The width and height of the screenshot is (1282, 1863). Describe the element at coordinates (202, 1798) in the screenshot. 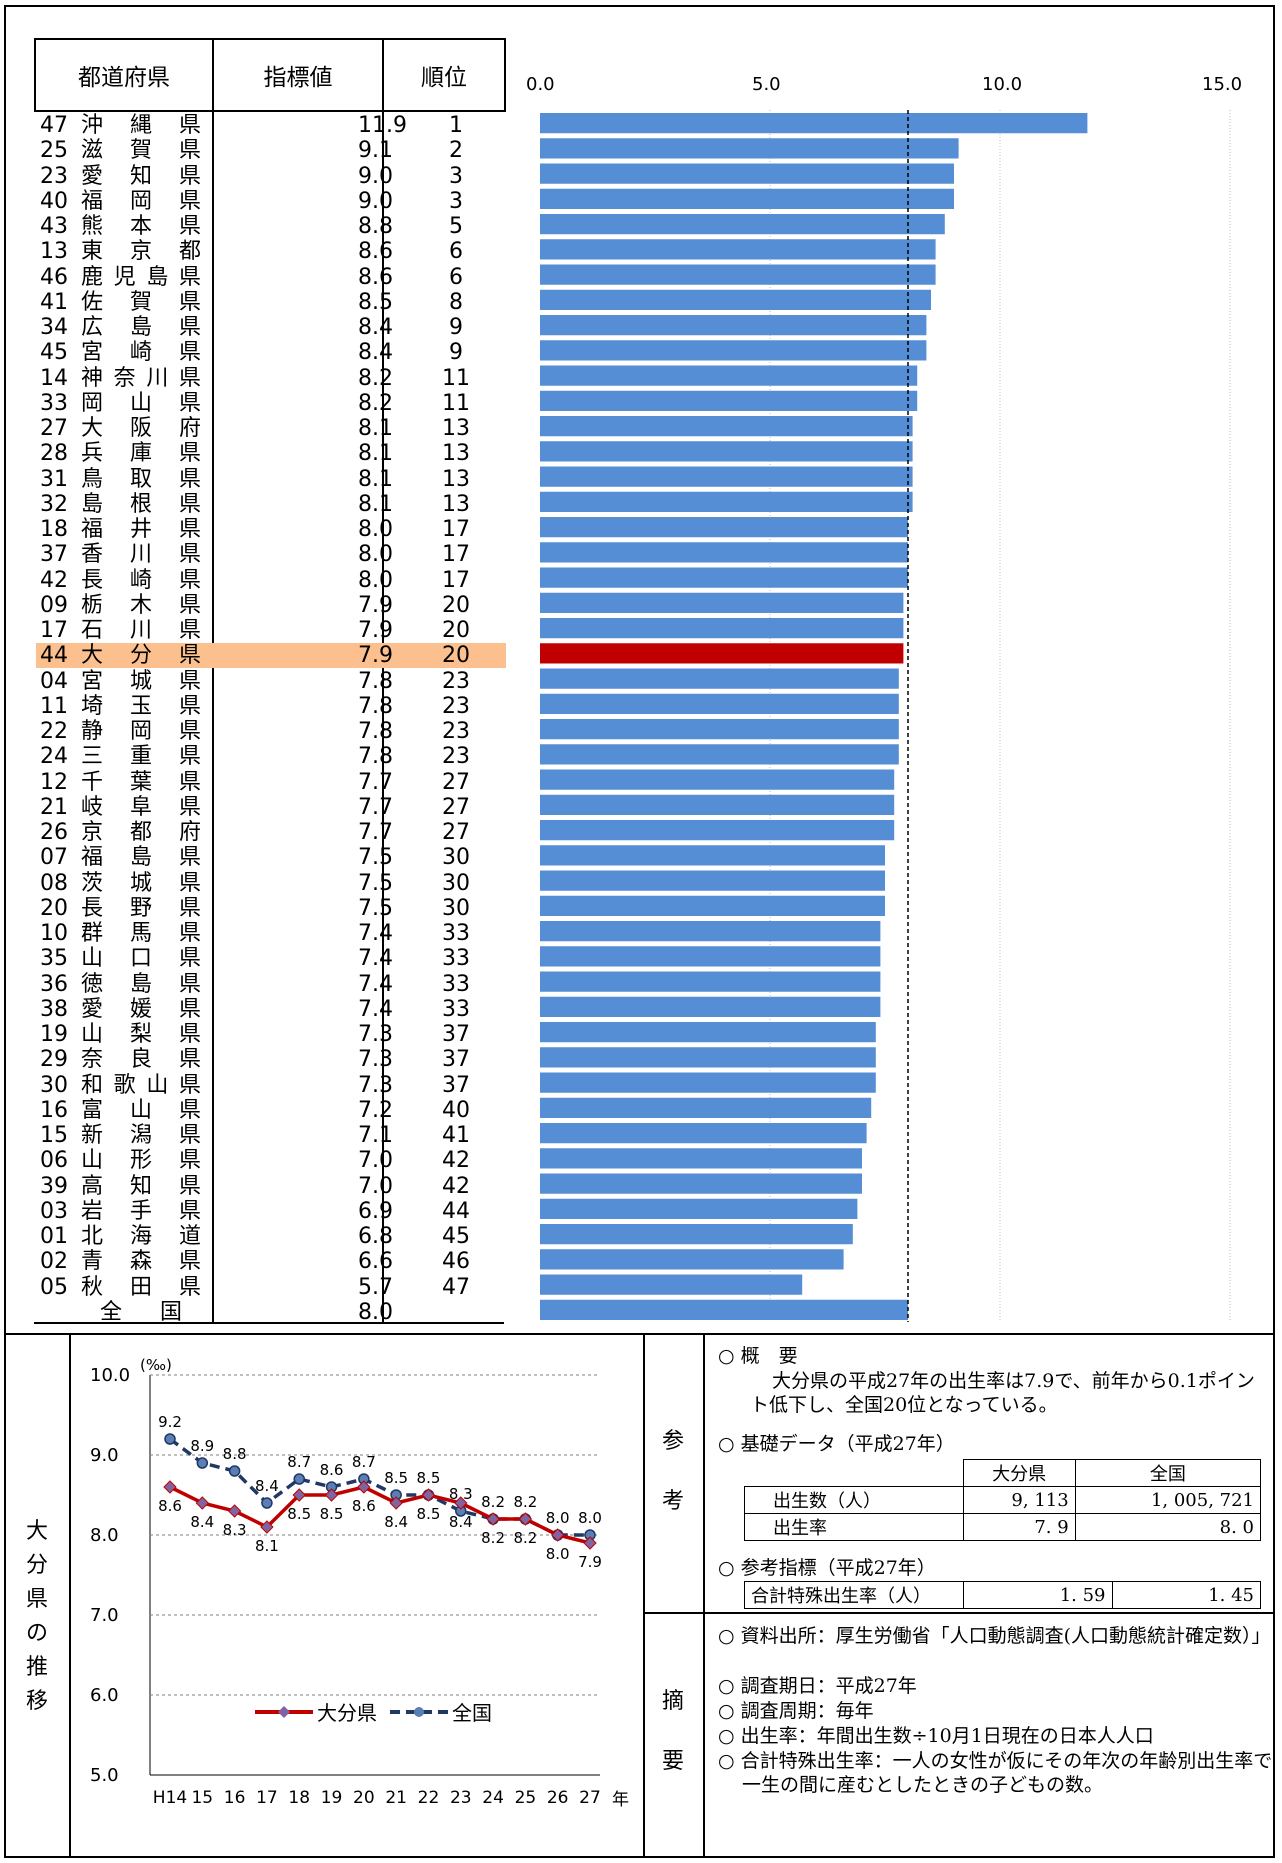

I see `line-x-tick-label: 15` at that location.